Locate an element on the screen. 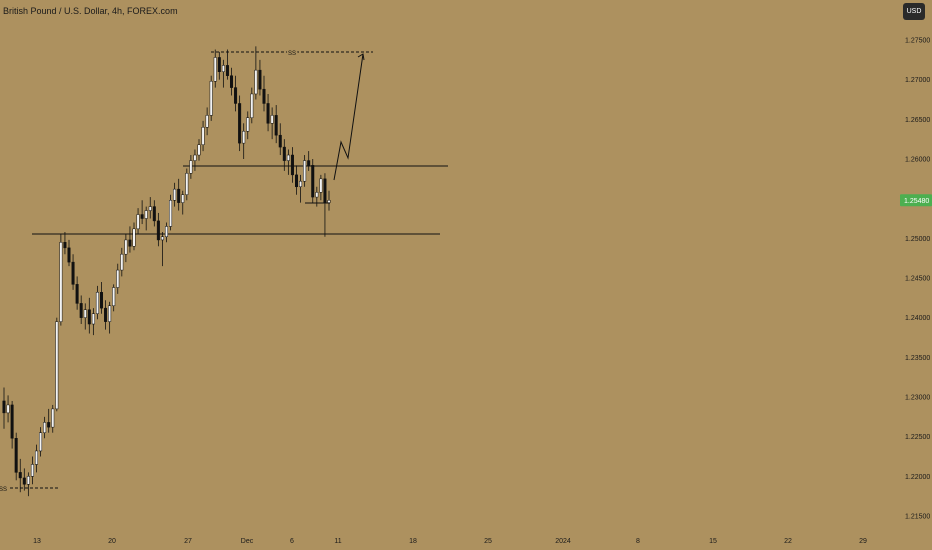 The image size is (932, 550). price-tick-label: 1.23500 is located at coordinates (917, 358).